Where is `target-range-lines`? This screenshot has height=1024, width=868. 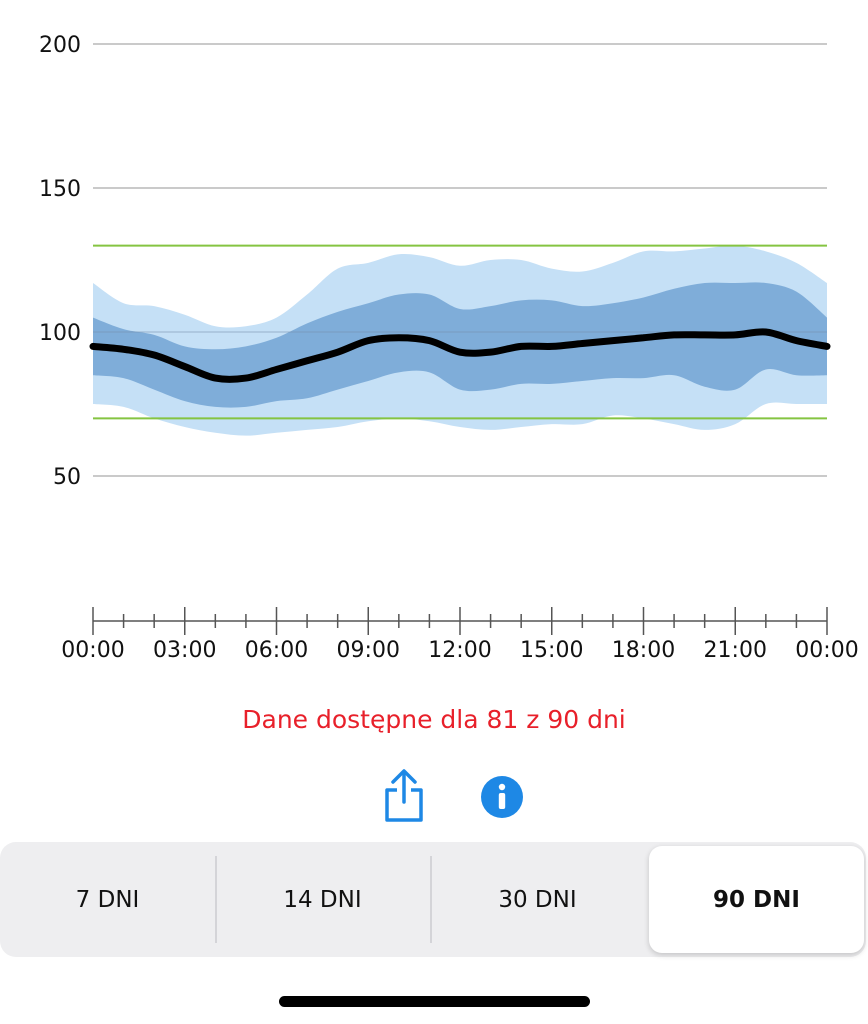 target-range-lines is located at coordinates (460, 332).